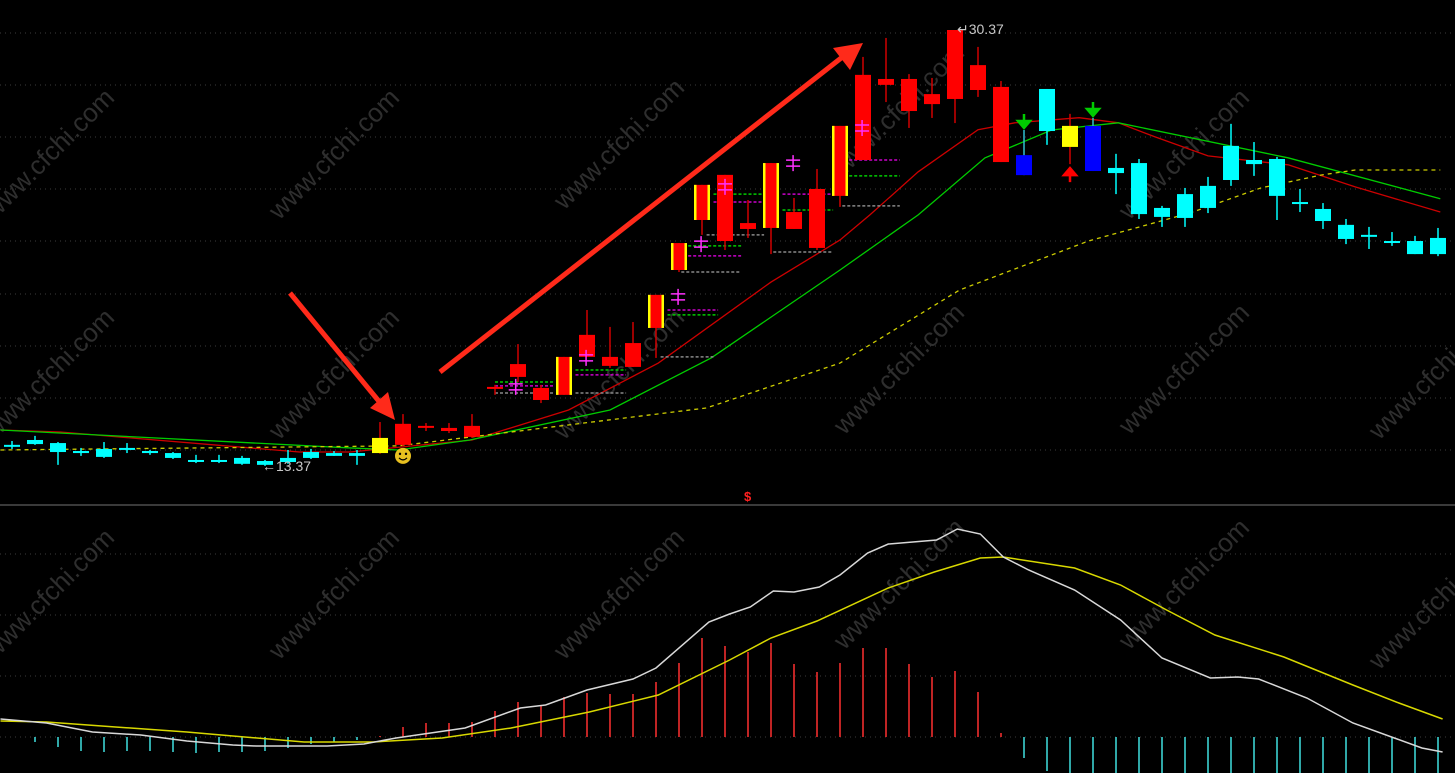 Image resolution: width=1455 pixels, height=773 pixels. Describe the element at coordinates (689, 257) in the screenshot. I see `cross-marks` at that location.